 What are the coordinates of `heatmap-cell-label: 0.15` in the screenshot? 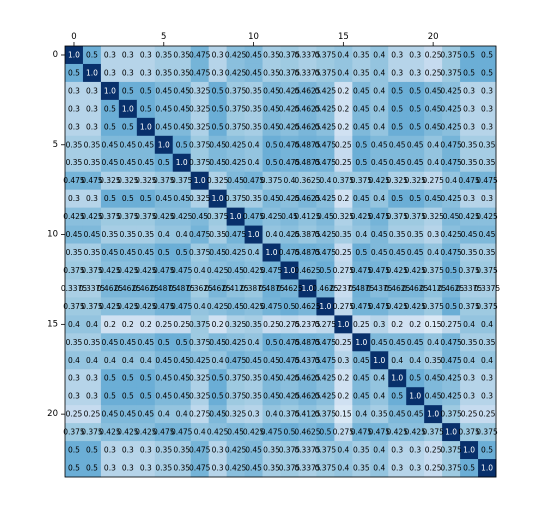 It's located at (343, 414).